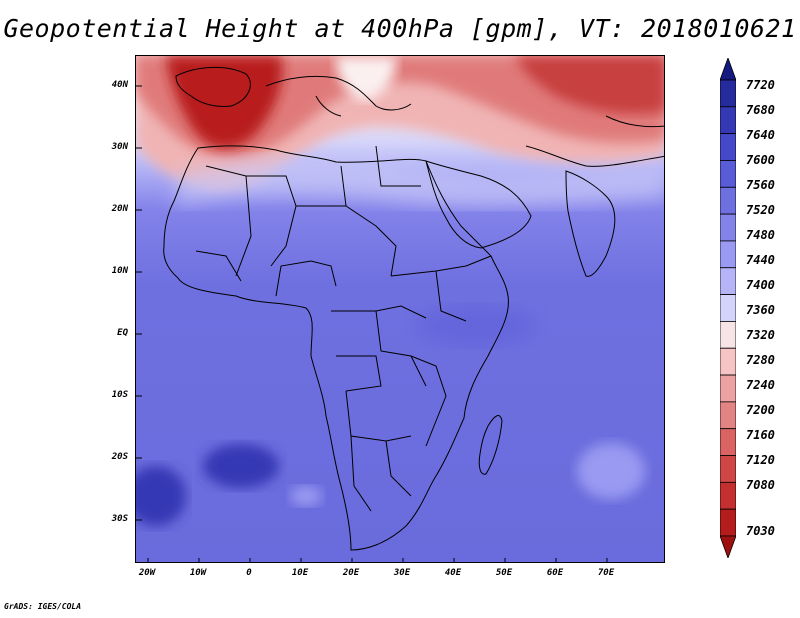 Image resolution: width=800 pixels, height=618 pixels. What do you see at coordinates (760, 310) in the screenshot?
I see `colorbar-label-7360: 7360` at bounding box center [760, 310].